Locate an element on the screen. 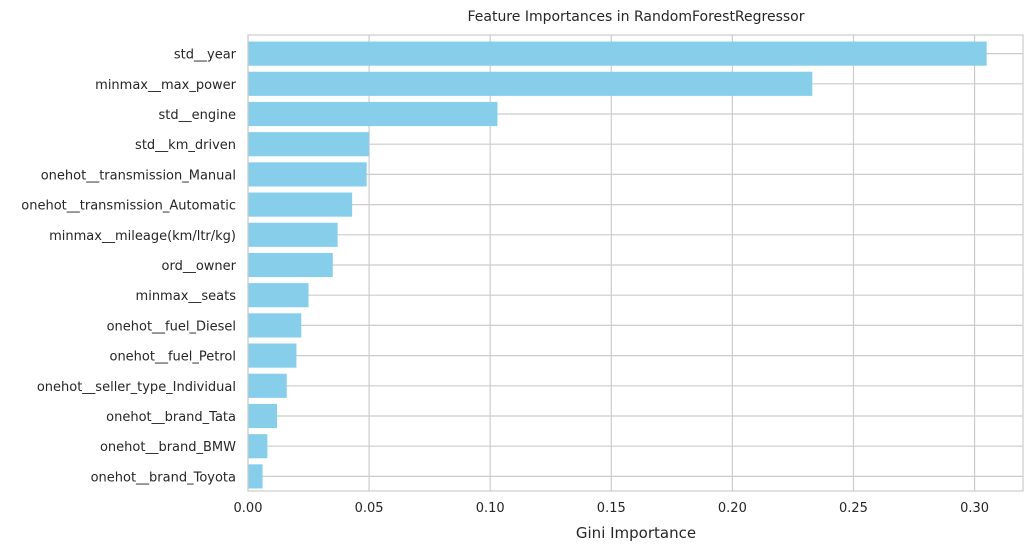 Image resolution: width=1034 pixels, height=550 pixels. y-tick-label: onehot__seller_type_Individual is located at coordinates (136, 387).